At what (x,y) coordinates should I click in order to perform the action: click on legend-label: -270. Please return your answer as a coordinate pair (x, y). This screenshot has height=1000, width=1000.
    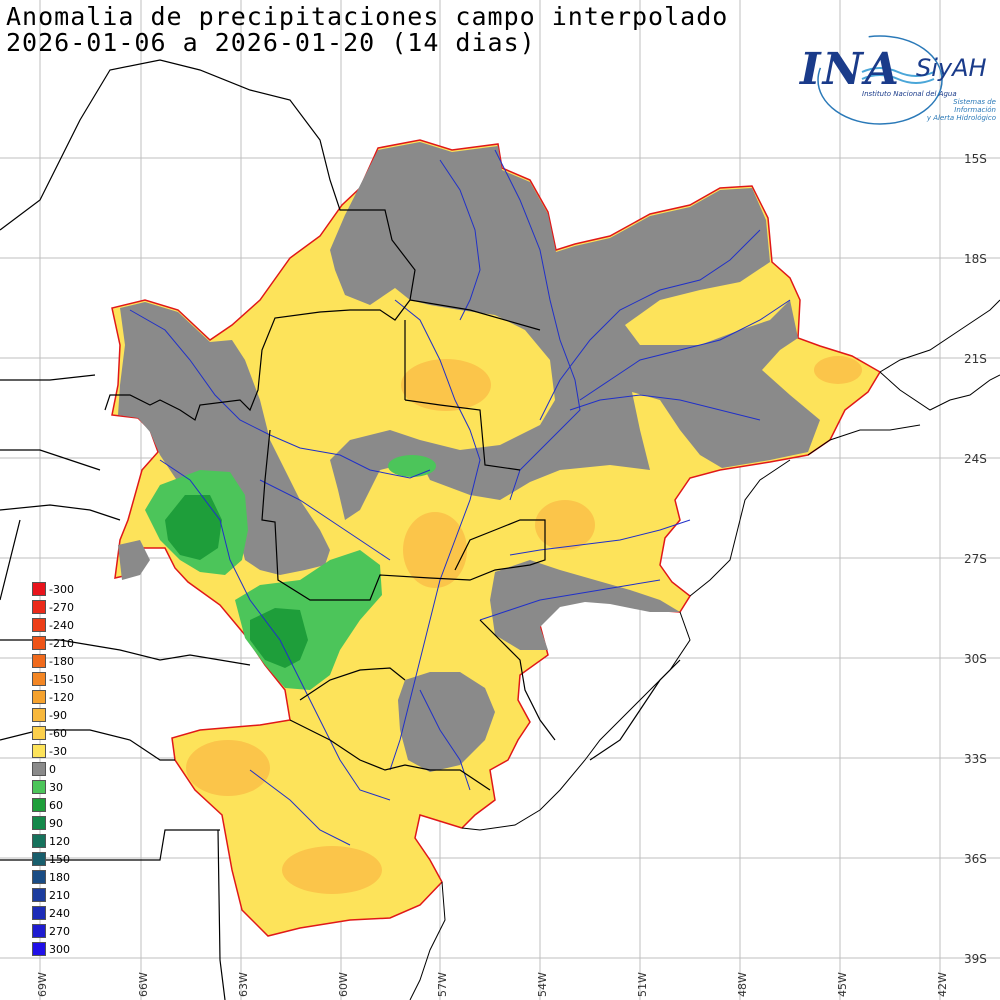
    Looking at the image, I should click on (61, 607).